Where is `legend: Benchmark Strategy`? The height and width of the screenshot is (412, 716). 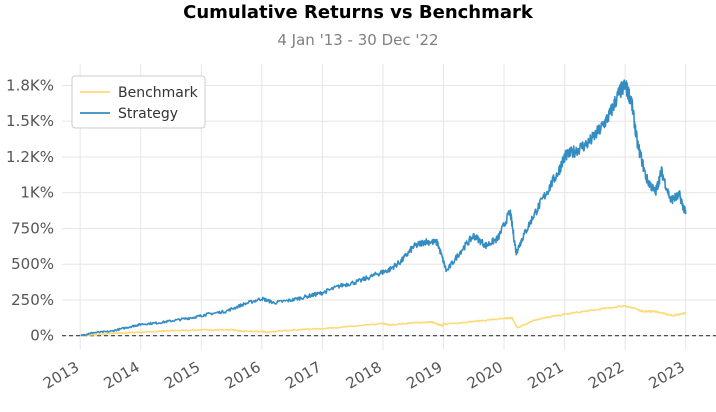 legend: Benchmark Strategy is located at coordinates (138, 102).